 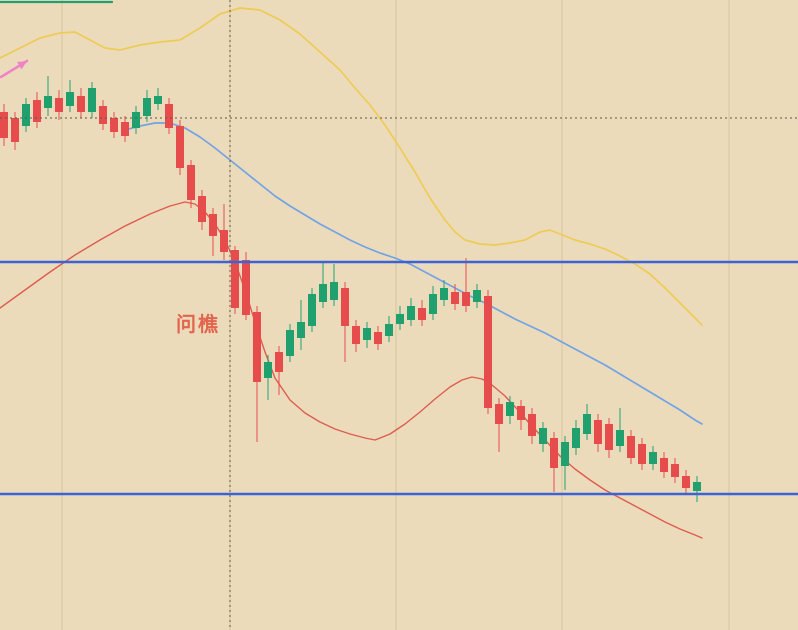 I want to click on trend-arrow-head-icon, so click(x=22, y=65).